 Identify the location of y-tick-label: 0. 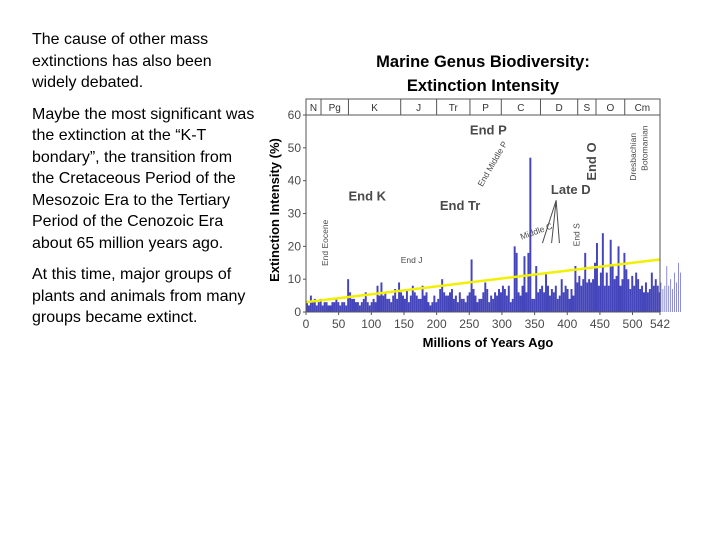
(297, 312).